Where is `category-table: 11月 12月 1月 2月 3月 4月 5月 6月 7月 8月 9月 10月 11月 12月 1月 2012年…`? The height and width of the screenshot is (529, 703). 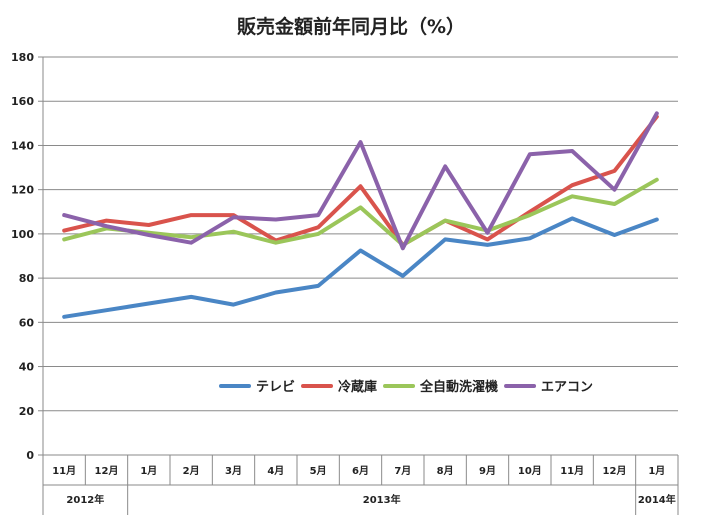 category-table: 11月 12月 1月 2月 3月 4月 5月 6月 7月 8月 9月 10月 11月 12月 1月 2012年… is located at coordinates (360, 485).